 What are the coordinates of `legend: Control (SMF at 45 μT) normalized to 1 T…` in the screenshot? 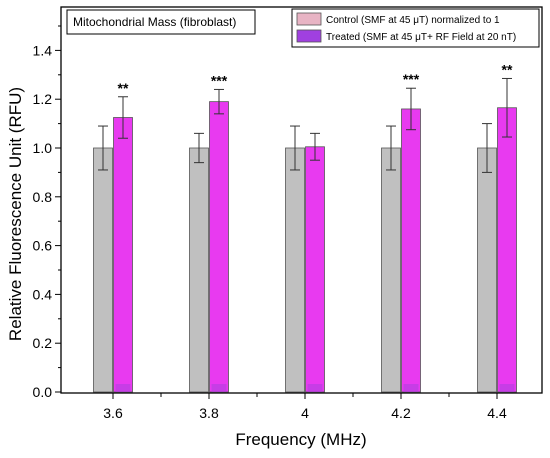 It's located at (415, 28).